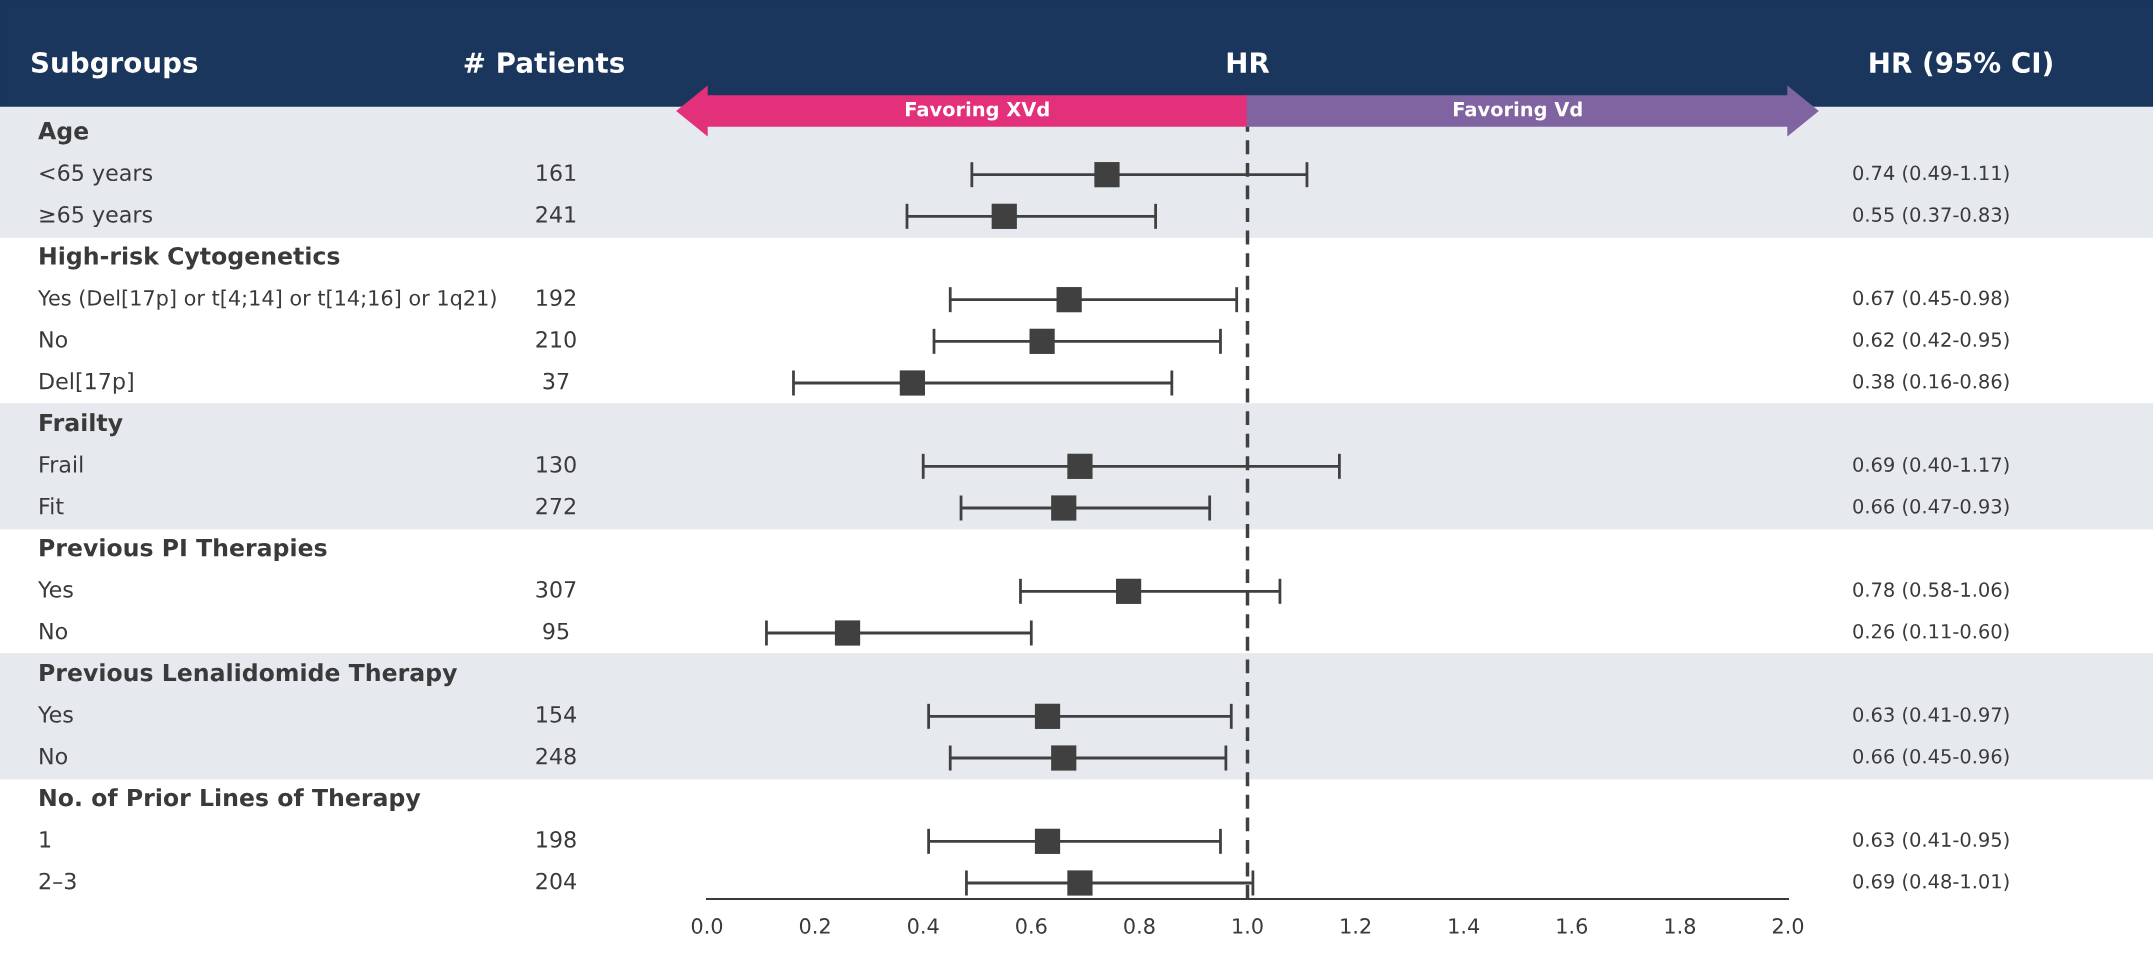 The image size is (2153, 953). Describe the element at coordinates (52, 506) in the screenshot. I see `y-tick-label: Fit` at that location.